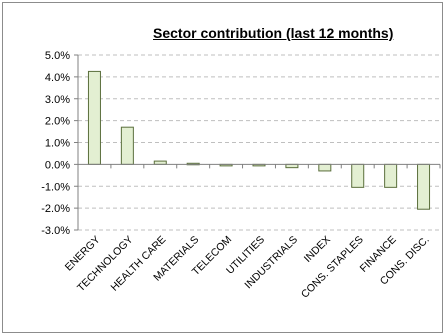 This screenshot has width=446, height=336. Describe the element at coordinates (332, 267) in the screenshot. I see `category-label: CONS. STAPLES` at that location.